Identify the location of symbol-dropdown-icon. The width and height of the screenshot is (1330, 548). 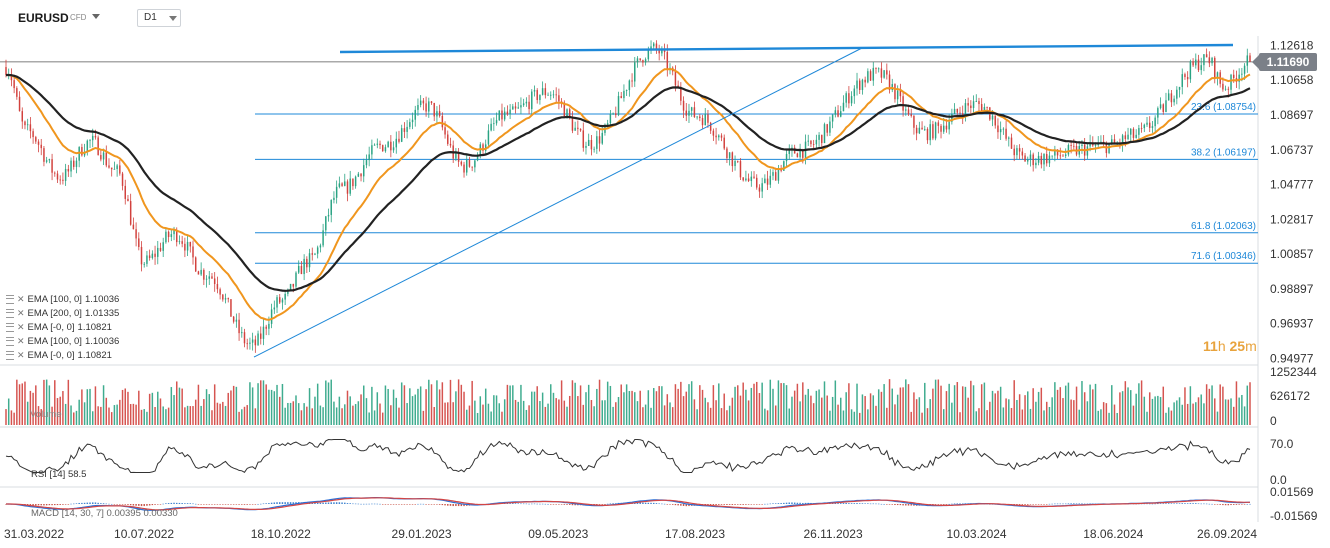
(96, 16).